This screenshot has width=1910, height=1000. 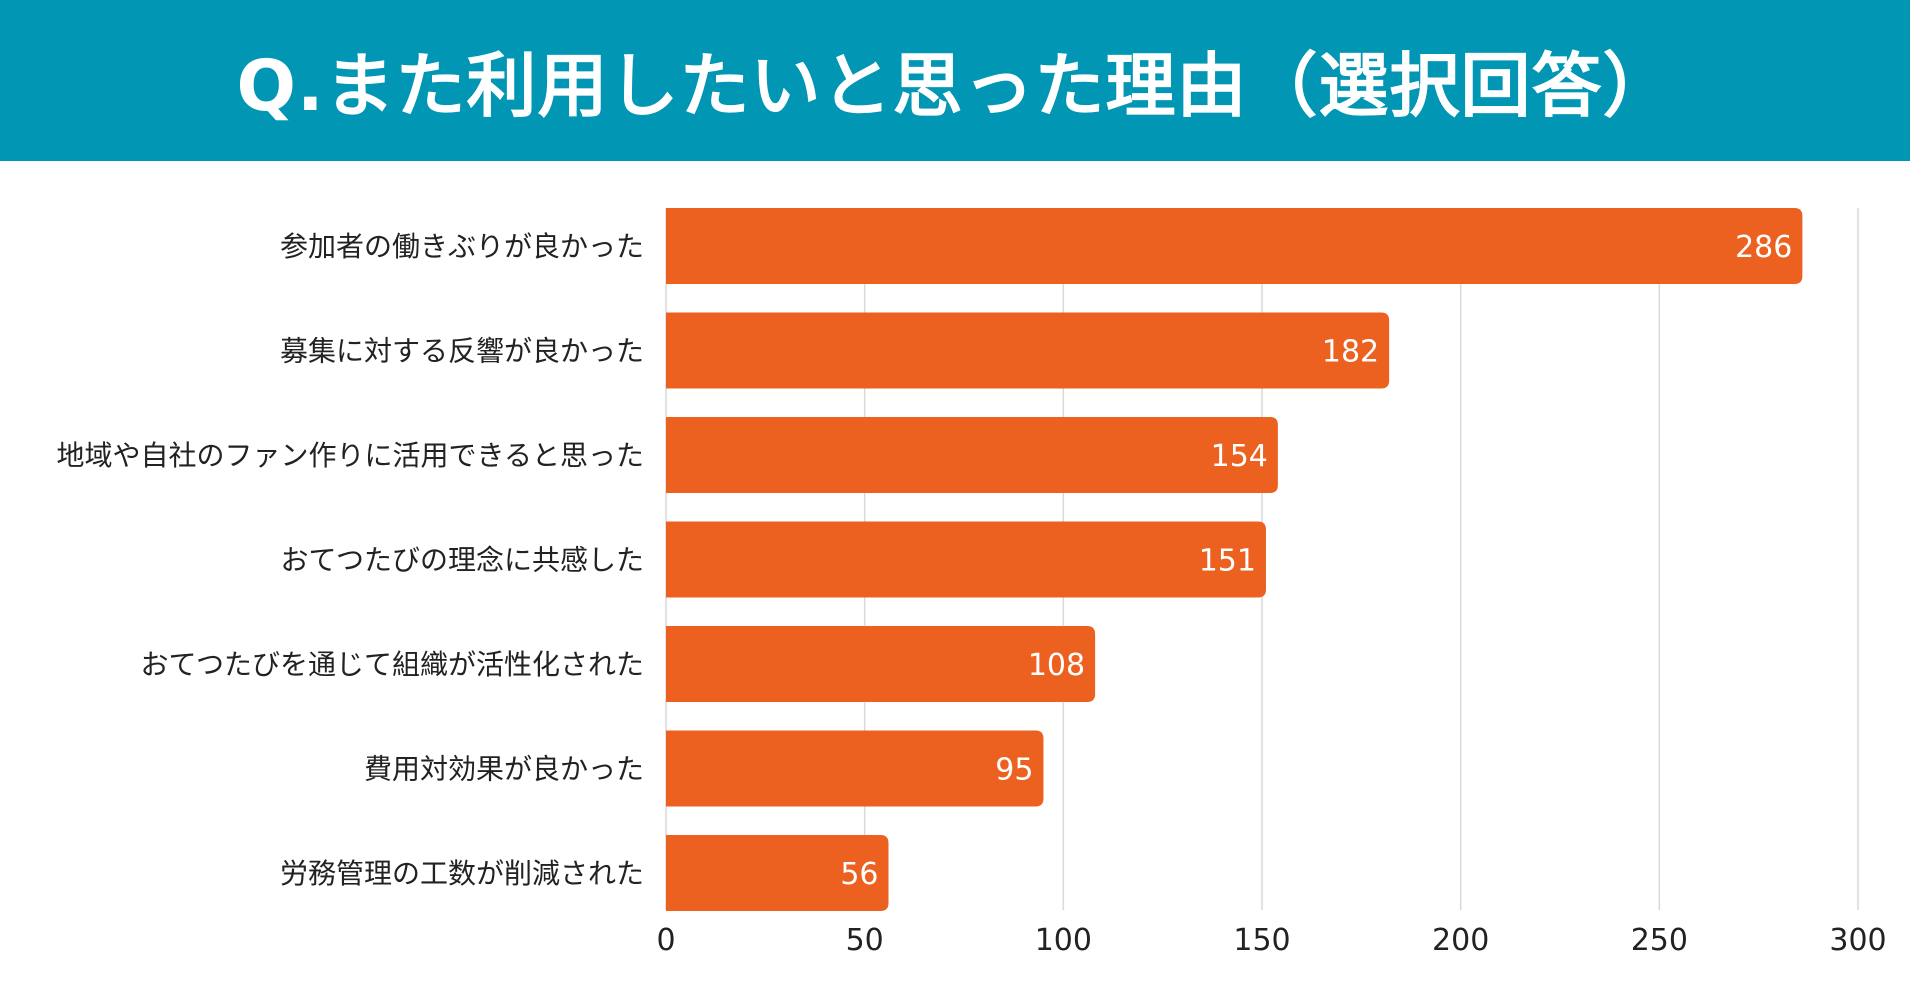 What do you see at coordinates (665, 940) in the screenshot?
I see `x-tick-label: 0` at bounding box center [665, 940].